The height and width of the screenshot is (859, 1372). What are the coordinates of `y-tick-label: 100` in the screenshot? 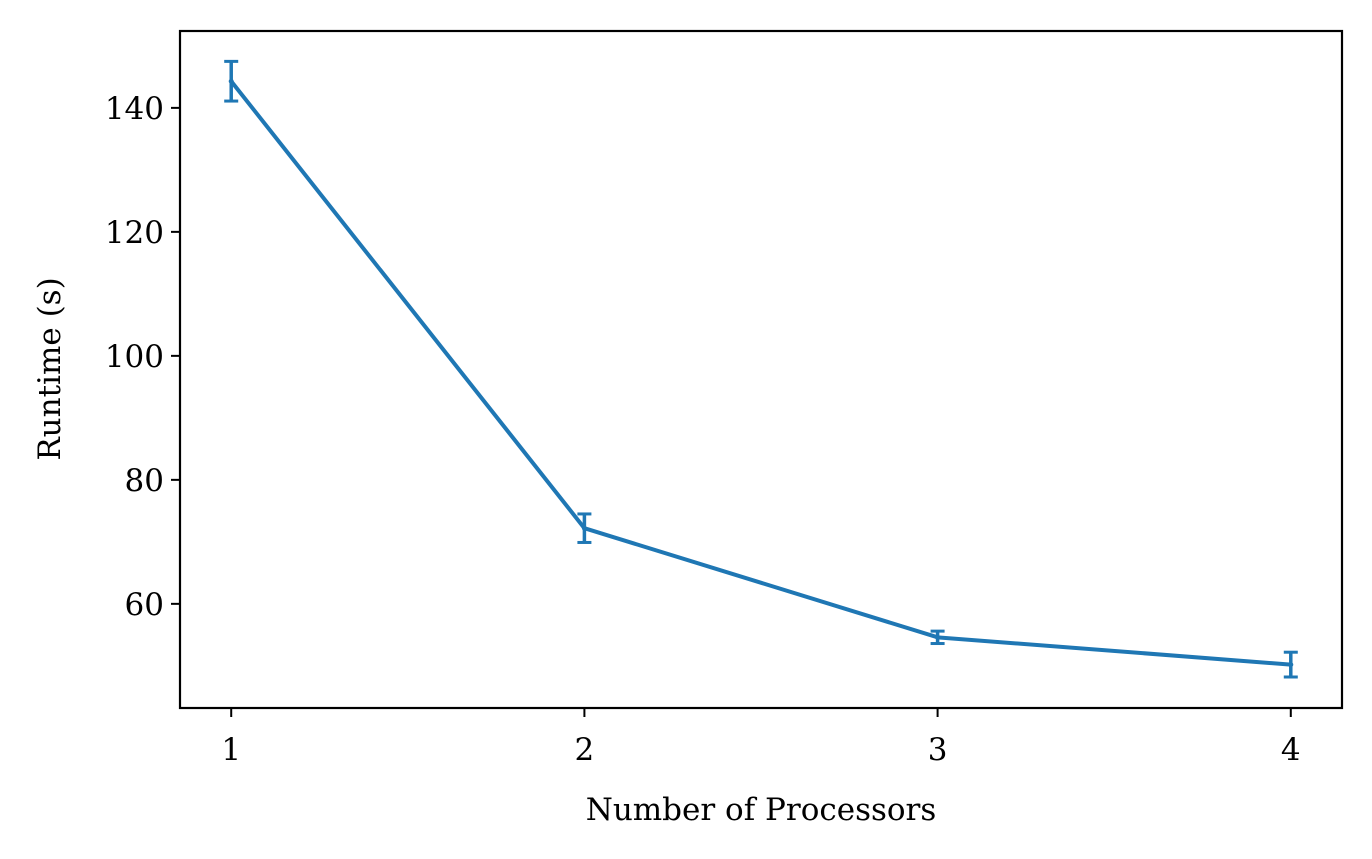 It's located at (134, 357).